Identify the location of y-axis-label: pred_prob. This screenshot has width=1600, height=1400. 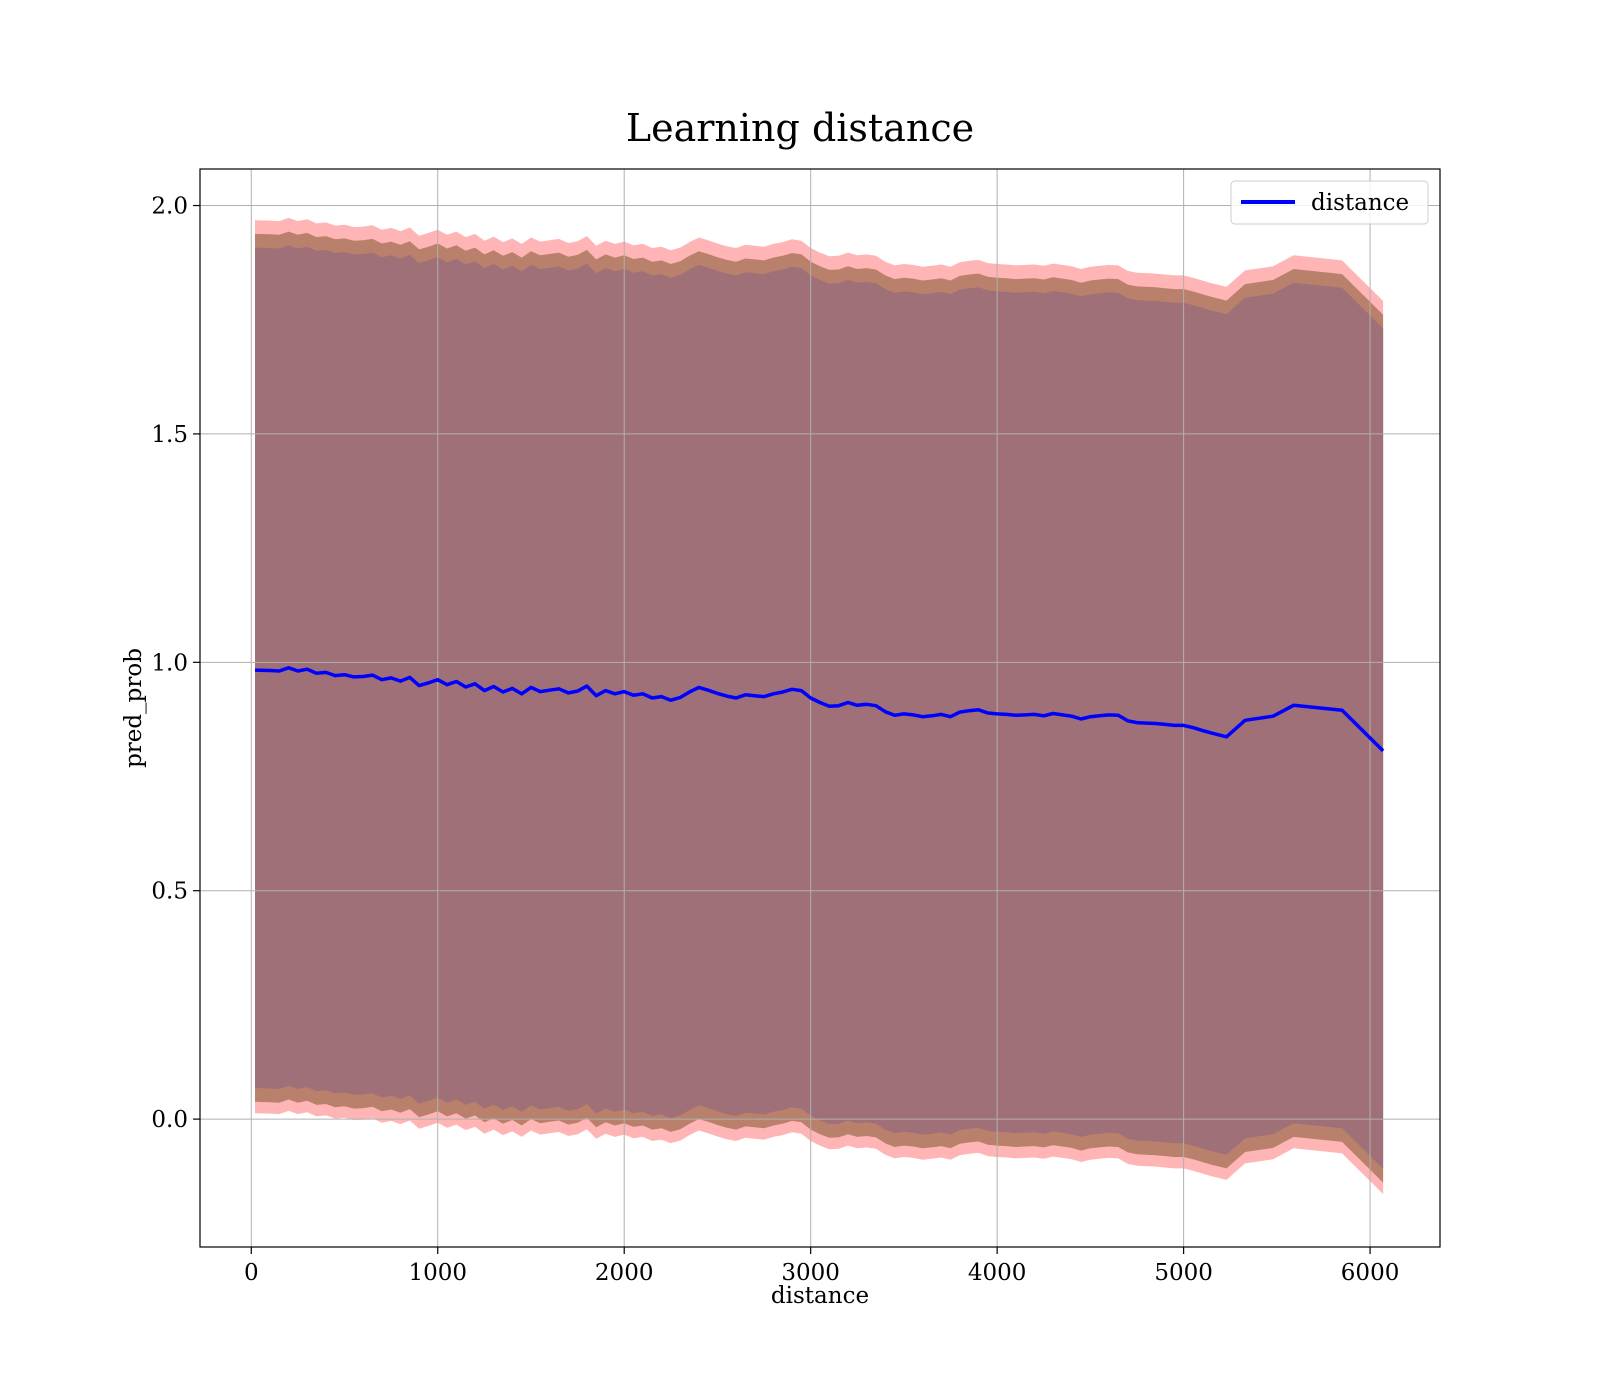
(134, 708).